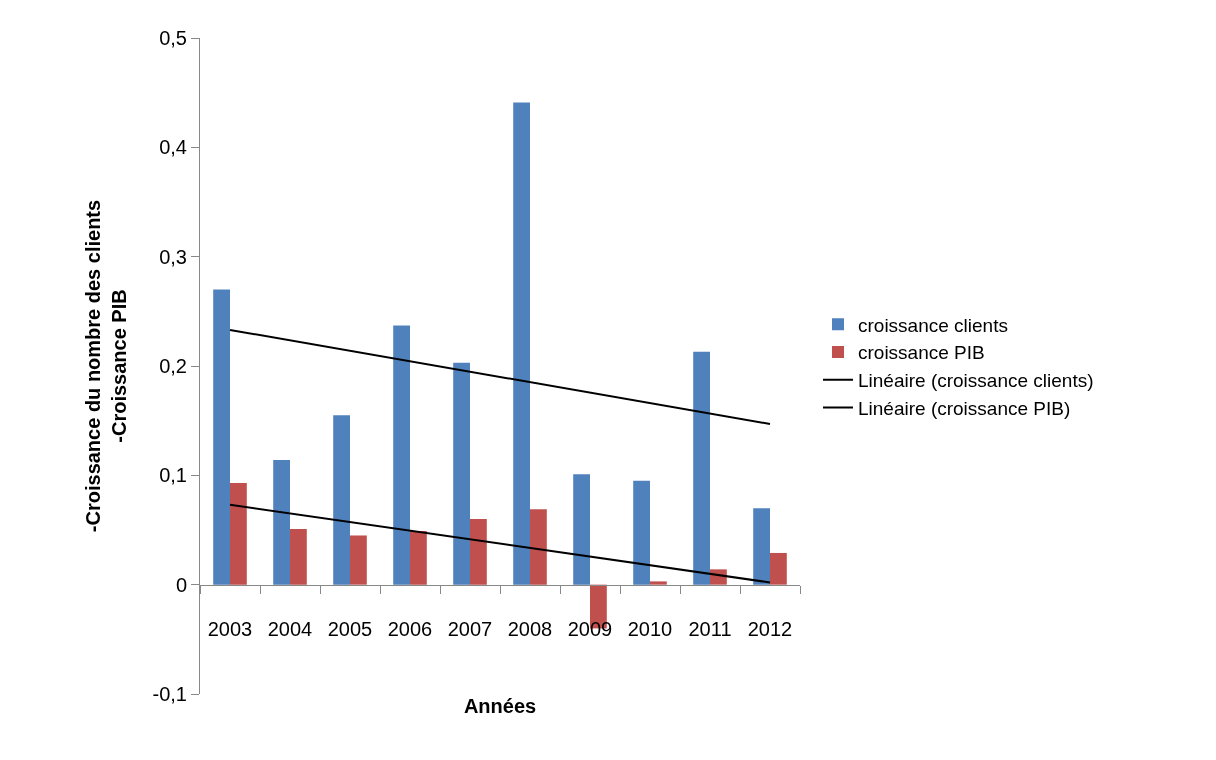  I want to click on x-tick-label: 2003, so click(230, 628).